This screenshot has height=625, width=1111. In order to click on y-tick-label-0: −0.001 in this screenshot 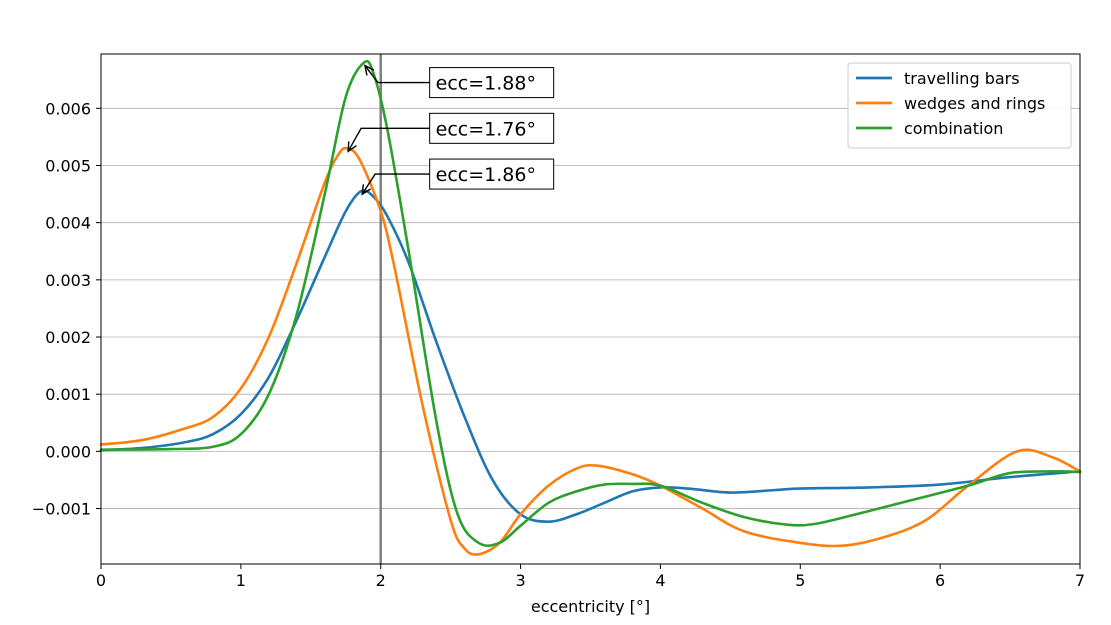, I will do `click(61, 509)`.